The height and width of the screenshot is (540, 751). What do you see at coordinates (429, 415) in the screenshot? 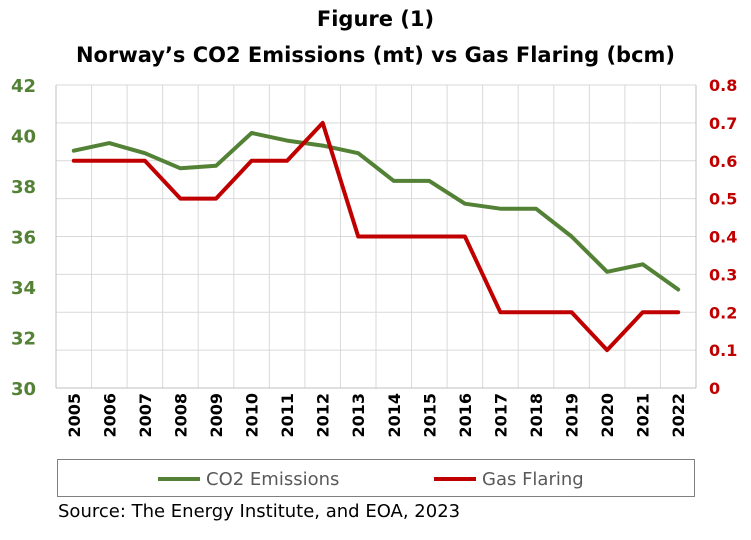
I see `x-tick-label: 2015` at bounding box center [429, 415].